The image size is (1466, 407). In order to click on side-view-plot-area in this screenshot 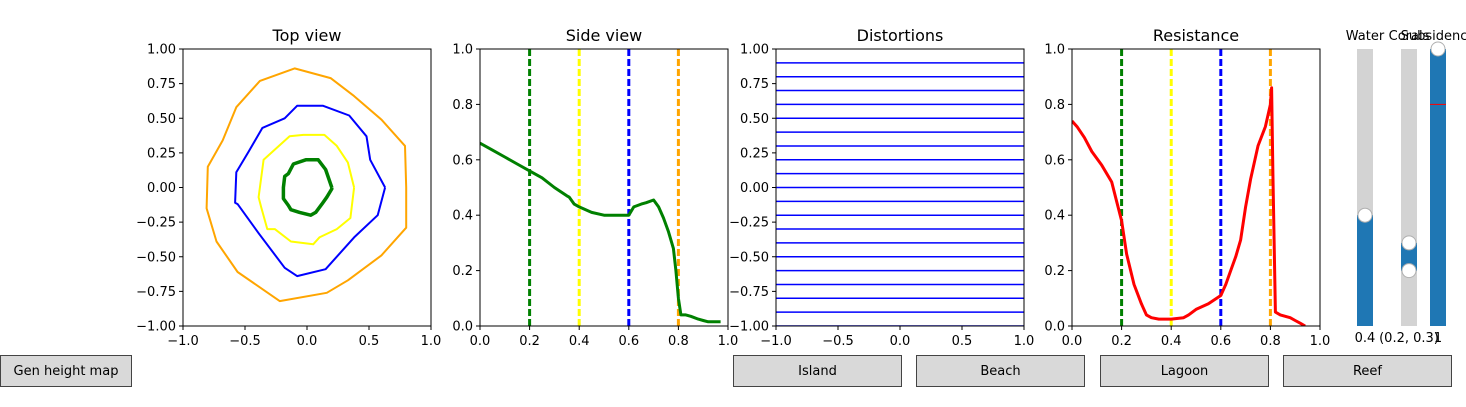, I will do `click(600, 187)`.